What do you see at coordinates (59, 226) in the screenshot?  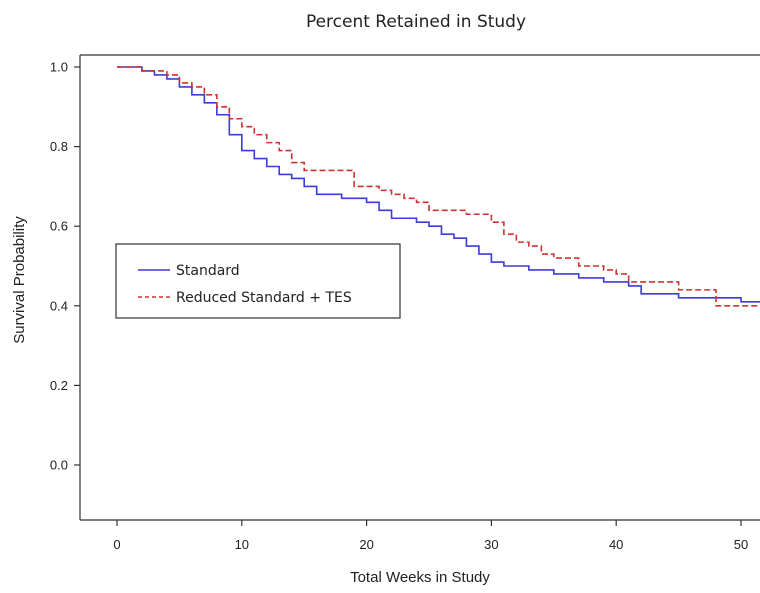 I see `y-tick-label: 0.6` at bounding box center [59, 226].